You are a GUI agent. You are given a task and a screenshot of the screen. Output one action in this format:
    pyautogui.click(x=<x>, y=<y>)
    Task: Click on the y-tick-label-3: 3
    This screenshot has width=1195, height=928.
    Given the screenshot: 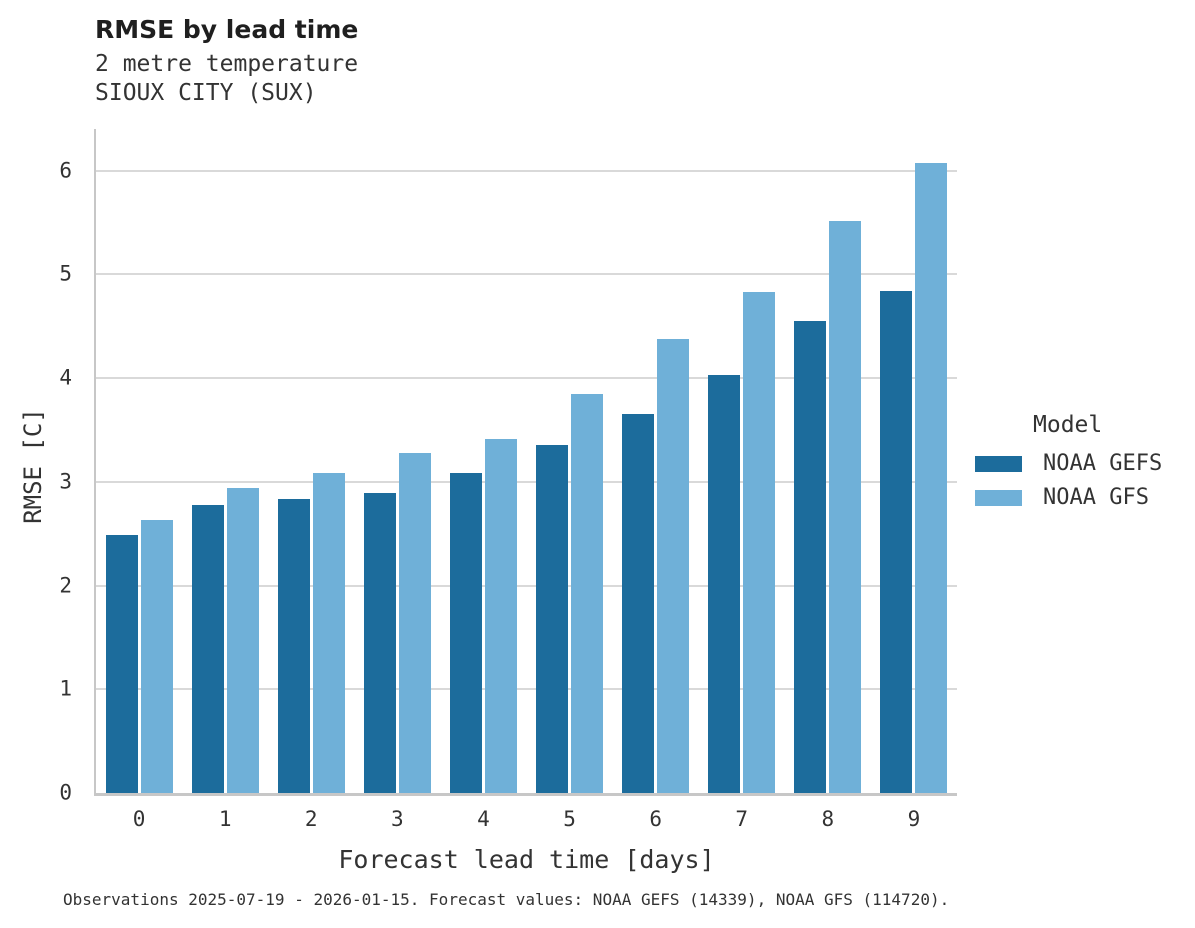 What is the action you would take?
    pyautogui.click(x=65, y=481)
    